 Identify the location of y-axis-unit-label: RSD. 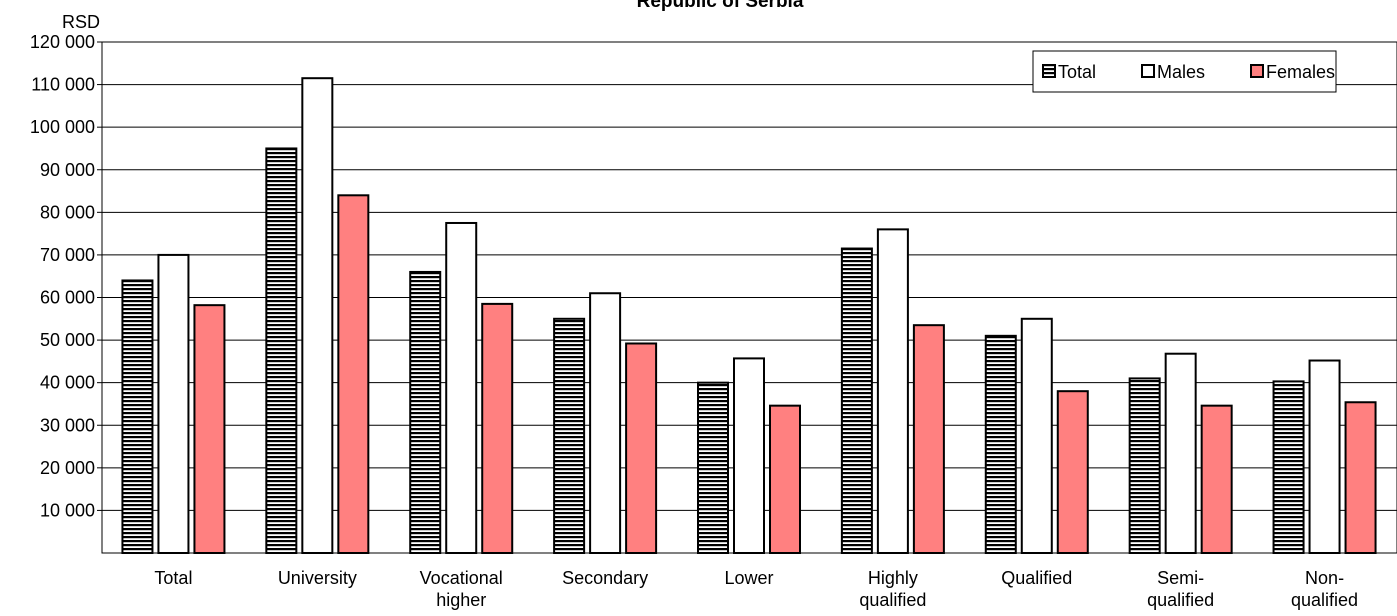
(81, 22).